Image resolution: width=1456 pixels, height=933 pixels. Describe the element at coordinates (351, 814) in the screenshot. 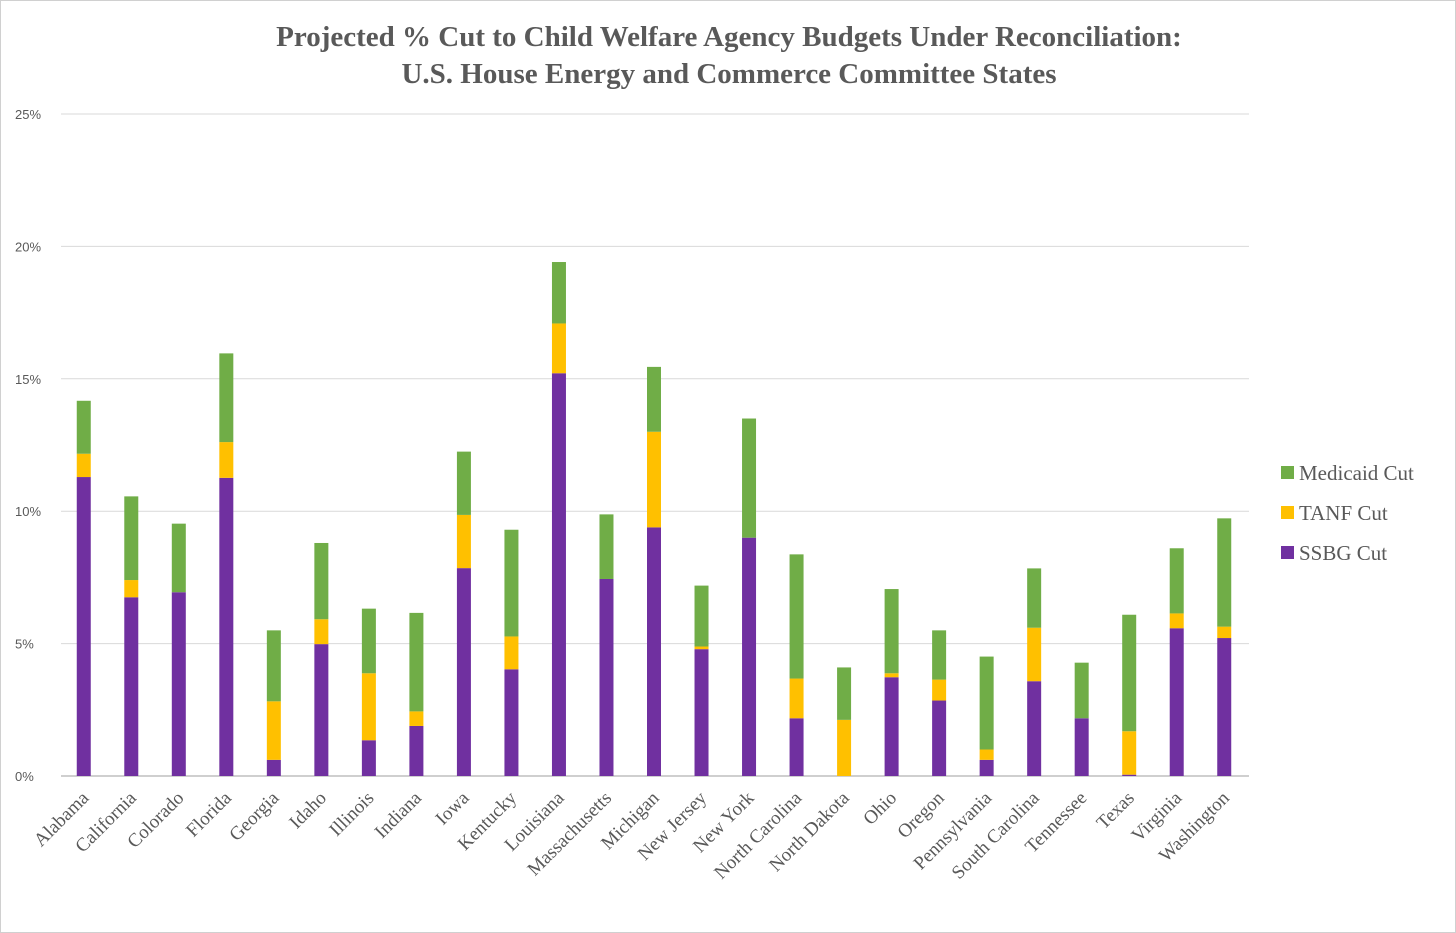

I see `x-category-label: Illinois` at that location.